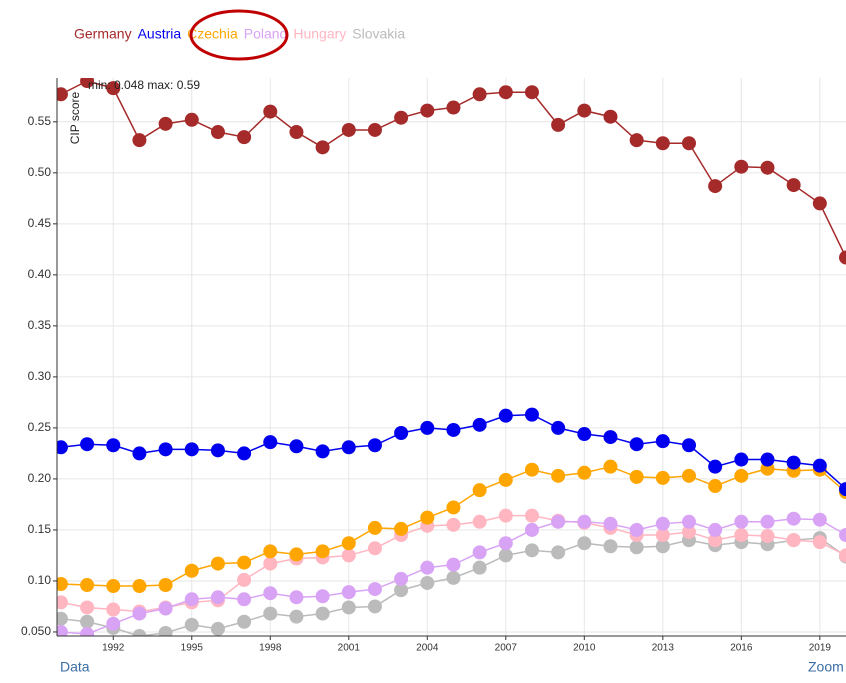  What do you see at coordinates (40, 223) in the screenshot?
I see `y-tick-label: 0.45` at bounding box center [40, 223].